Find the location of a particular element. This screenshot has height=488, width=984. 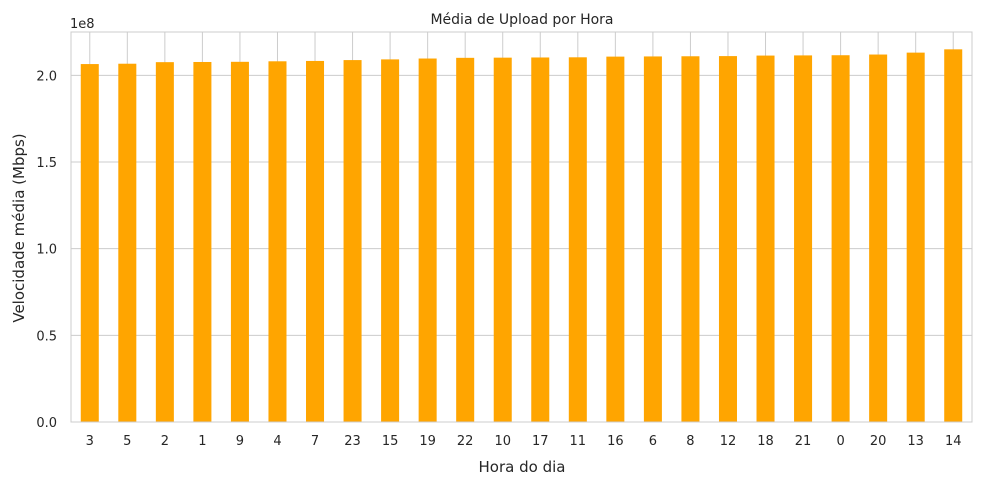

y-tick-label: 0.0 is located at coordinates (46, 423).